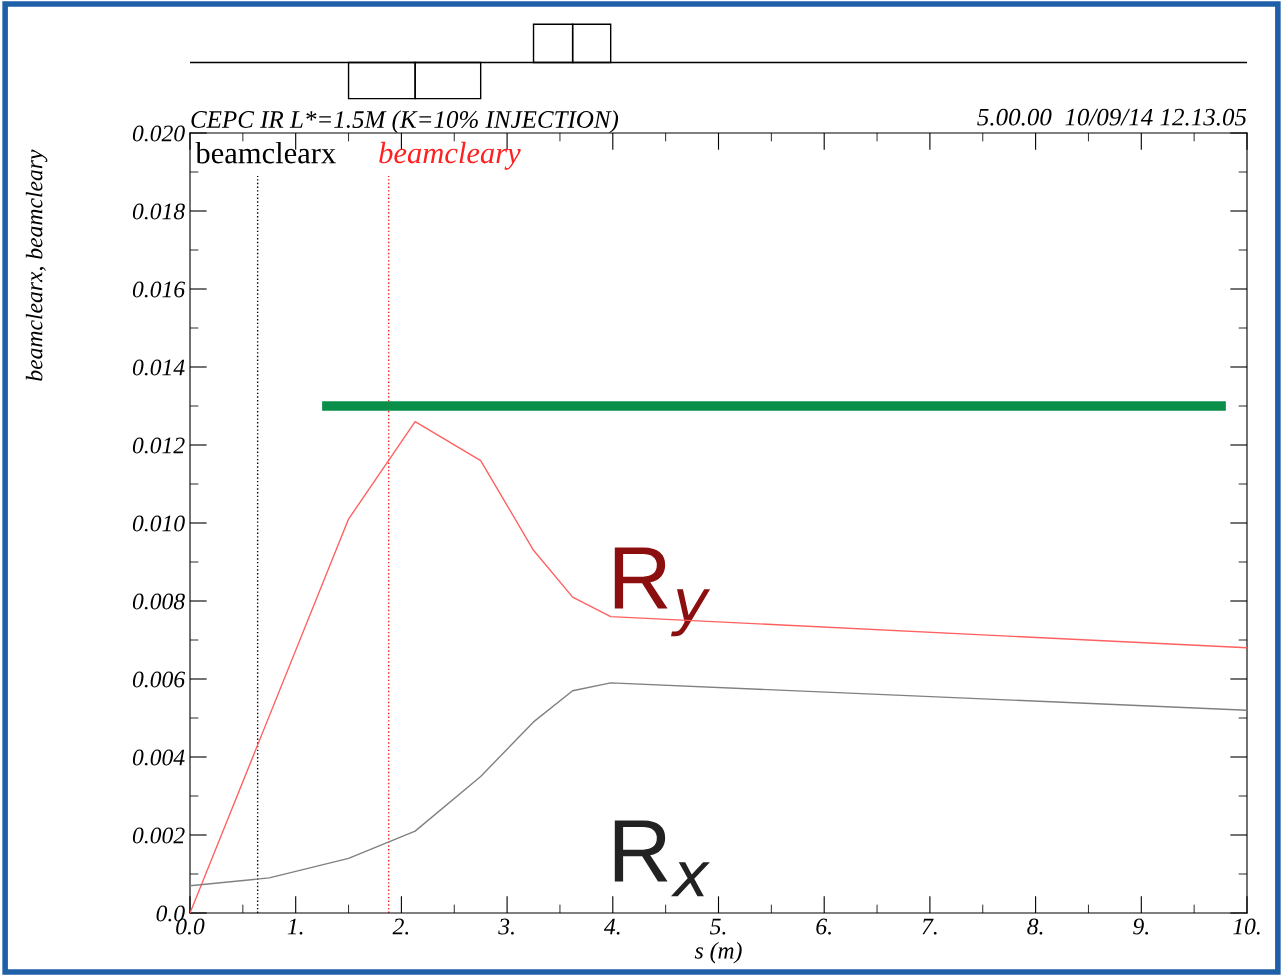 The height and width of the screenshot is (976, 1283). I want to click on y-tick-label: 0.010, so click(158, 523).